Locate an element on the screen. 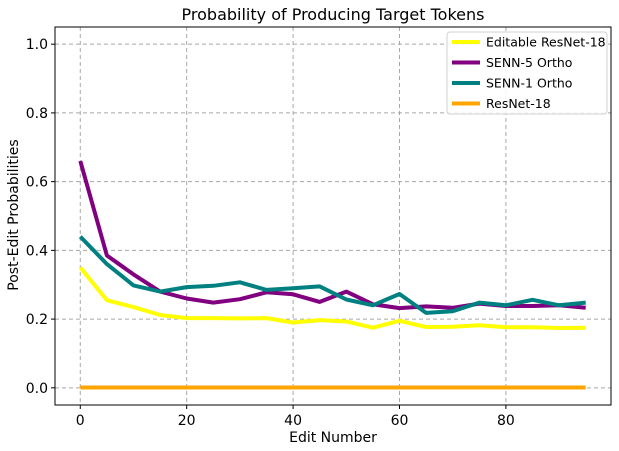 This screenshot has width=619, height=451. y-axis-label: Post-Edit Probabilities is located at coordinates (14, 214).